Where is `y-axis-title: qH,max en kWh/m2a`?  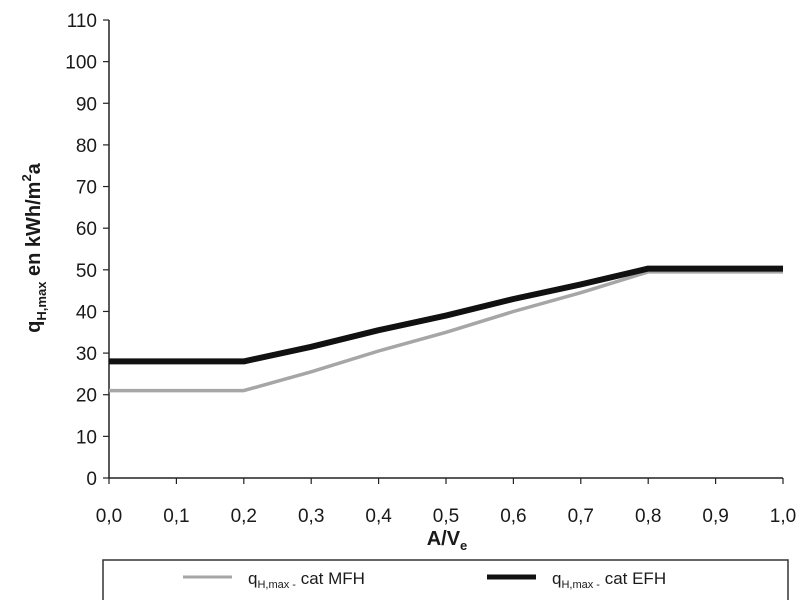
y-axis-title: qH,max en kWh/m2a is located at coordinates (34, 247).